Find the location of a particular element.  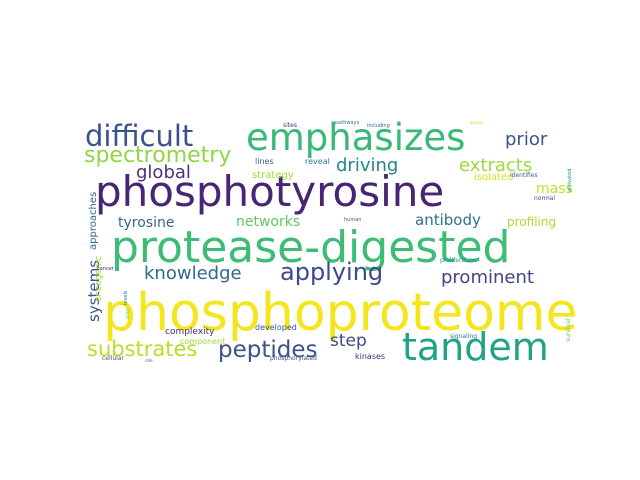

word-mass: mass is located at coordinates (554, 189).